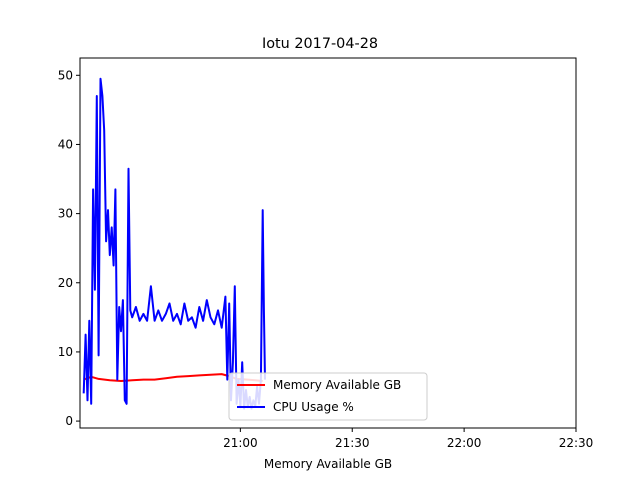 The width and height of the screenshot is (640, 480). What do you see at coordinates (408, 439) in the screenshot?
I see `x-axis-ticks: 21:00 21:30 22:00 22:30` at bounding box center [408, 439].